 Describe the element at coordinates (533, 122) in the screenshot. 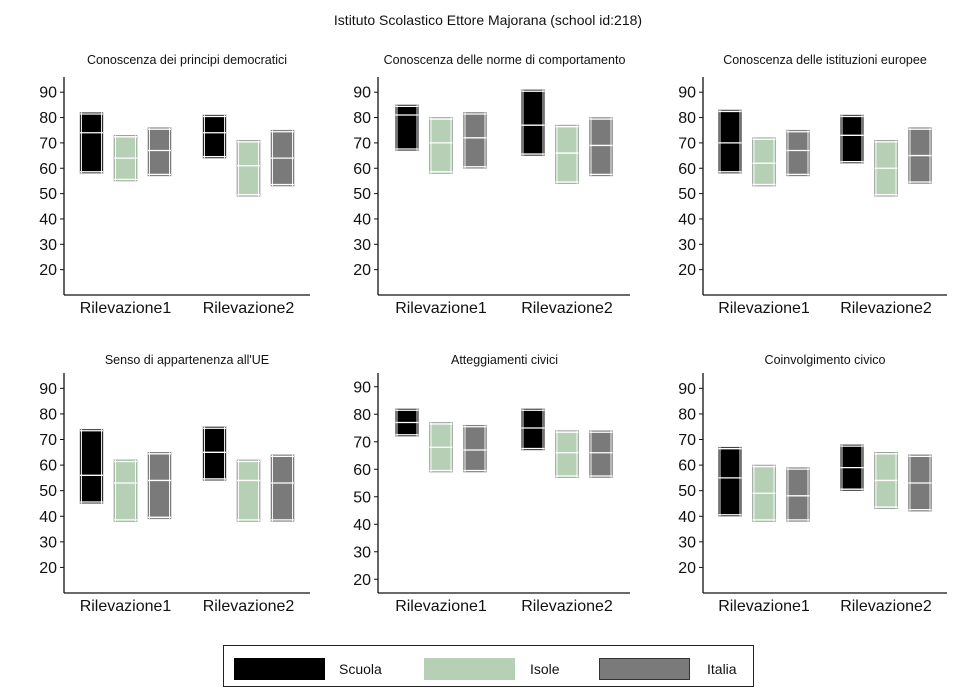

I see `panel-2-scuola-r2-box` at that location.